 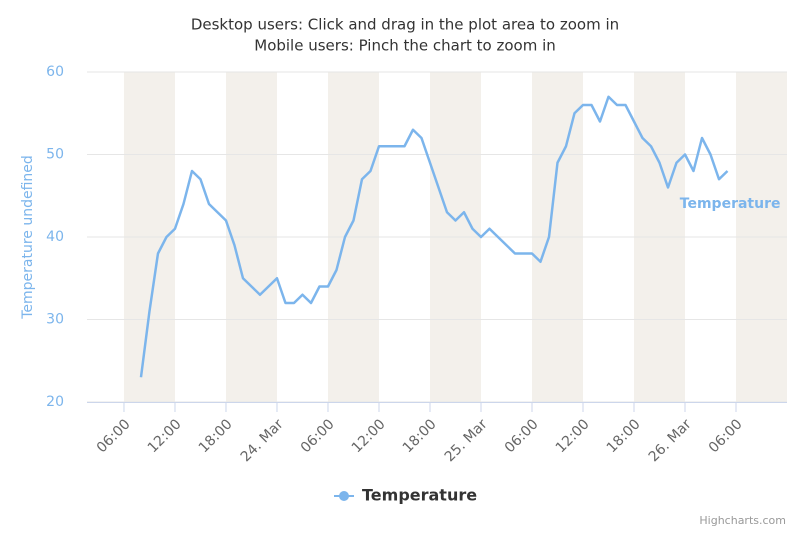 What do you see at coordinates (466, 440) in the screenshot?
I see `x-tick-label: 25. Mar` at bounding box center [466, 440].